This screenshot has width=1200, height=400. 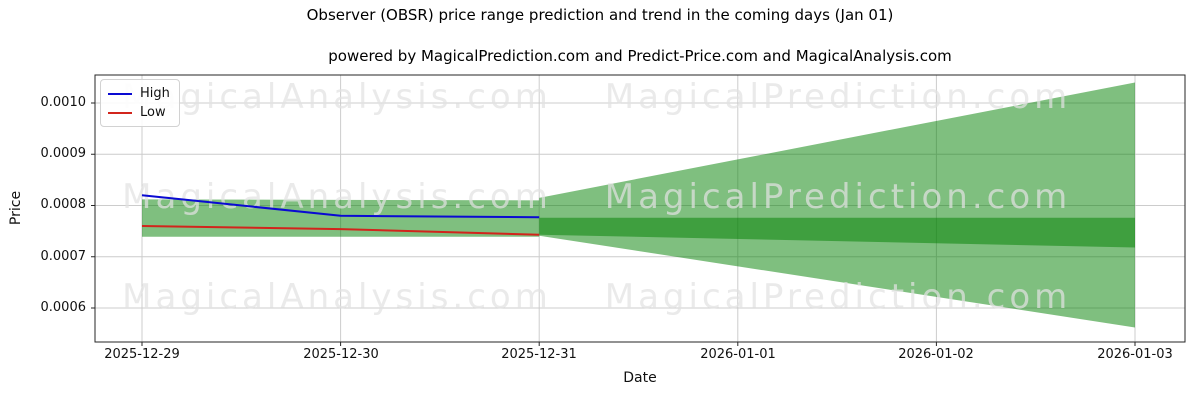 I want to click on legend: High Low, so click(x=140, y=103).